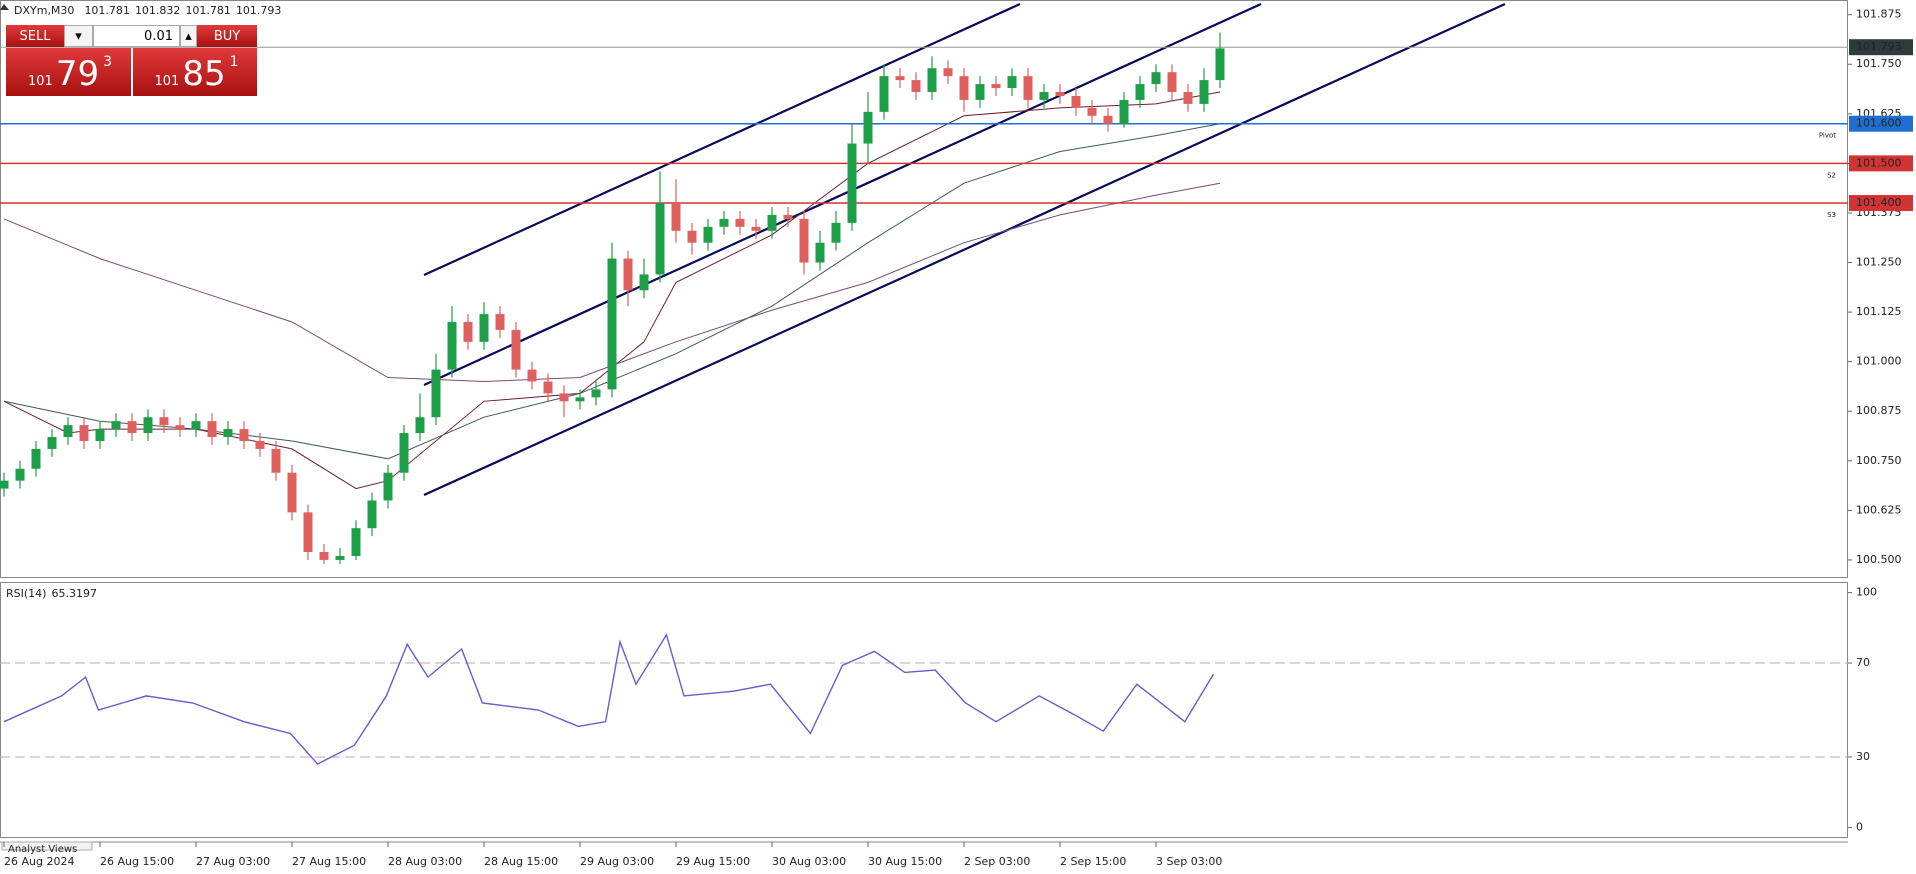 This screenshot has height=874, width=1916. Describe the element at coordinates (35, 36) in the screenshot. I see `sell-button: SELL` at that location.